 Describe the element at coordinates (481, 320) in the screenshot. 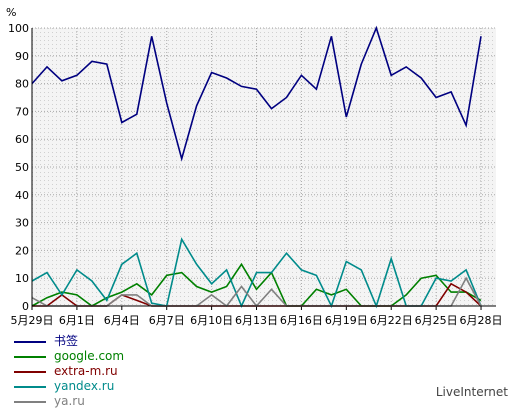

I see `x-tick-label: 6月28日` at that location.